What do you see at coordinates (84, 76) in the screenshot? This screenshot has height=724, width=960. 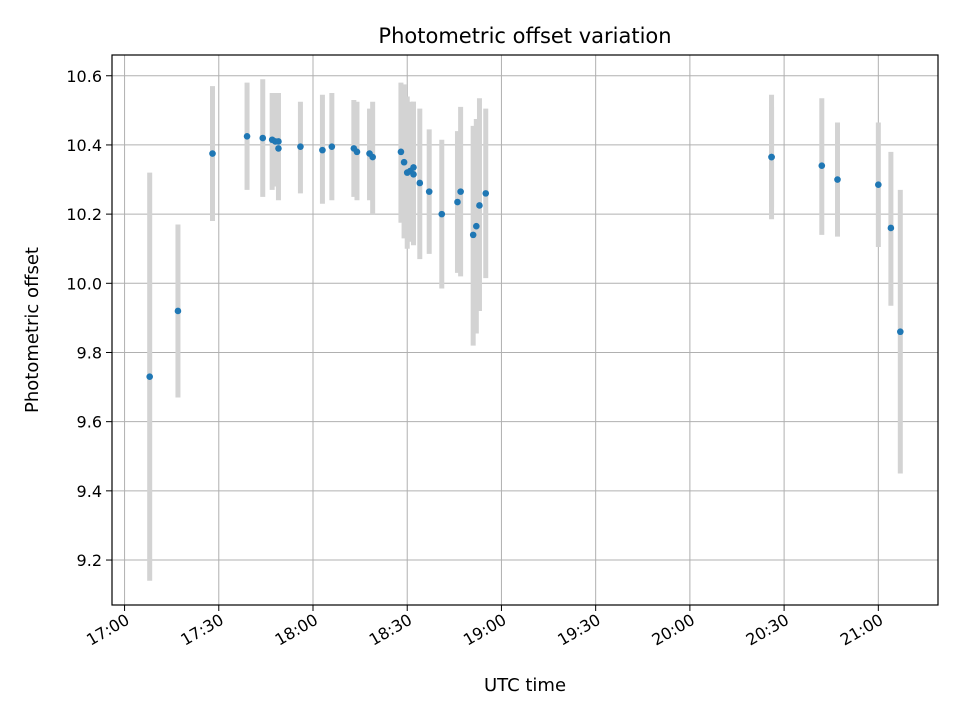 I see `y-tick-label: 10.6` at bounding box center [84, 76].